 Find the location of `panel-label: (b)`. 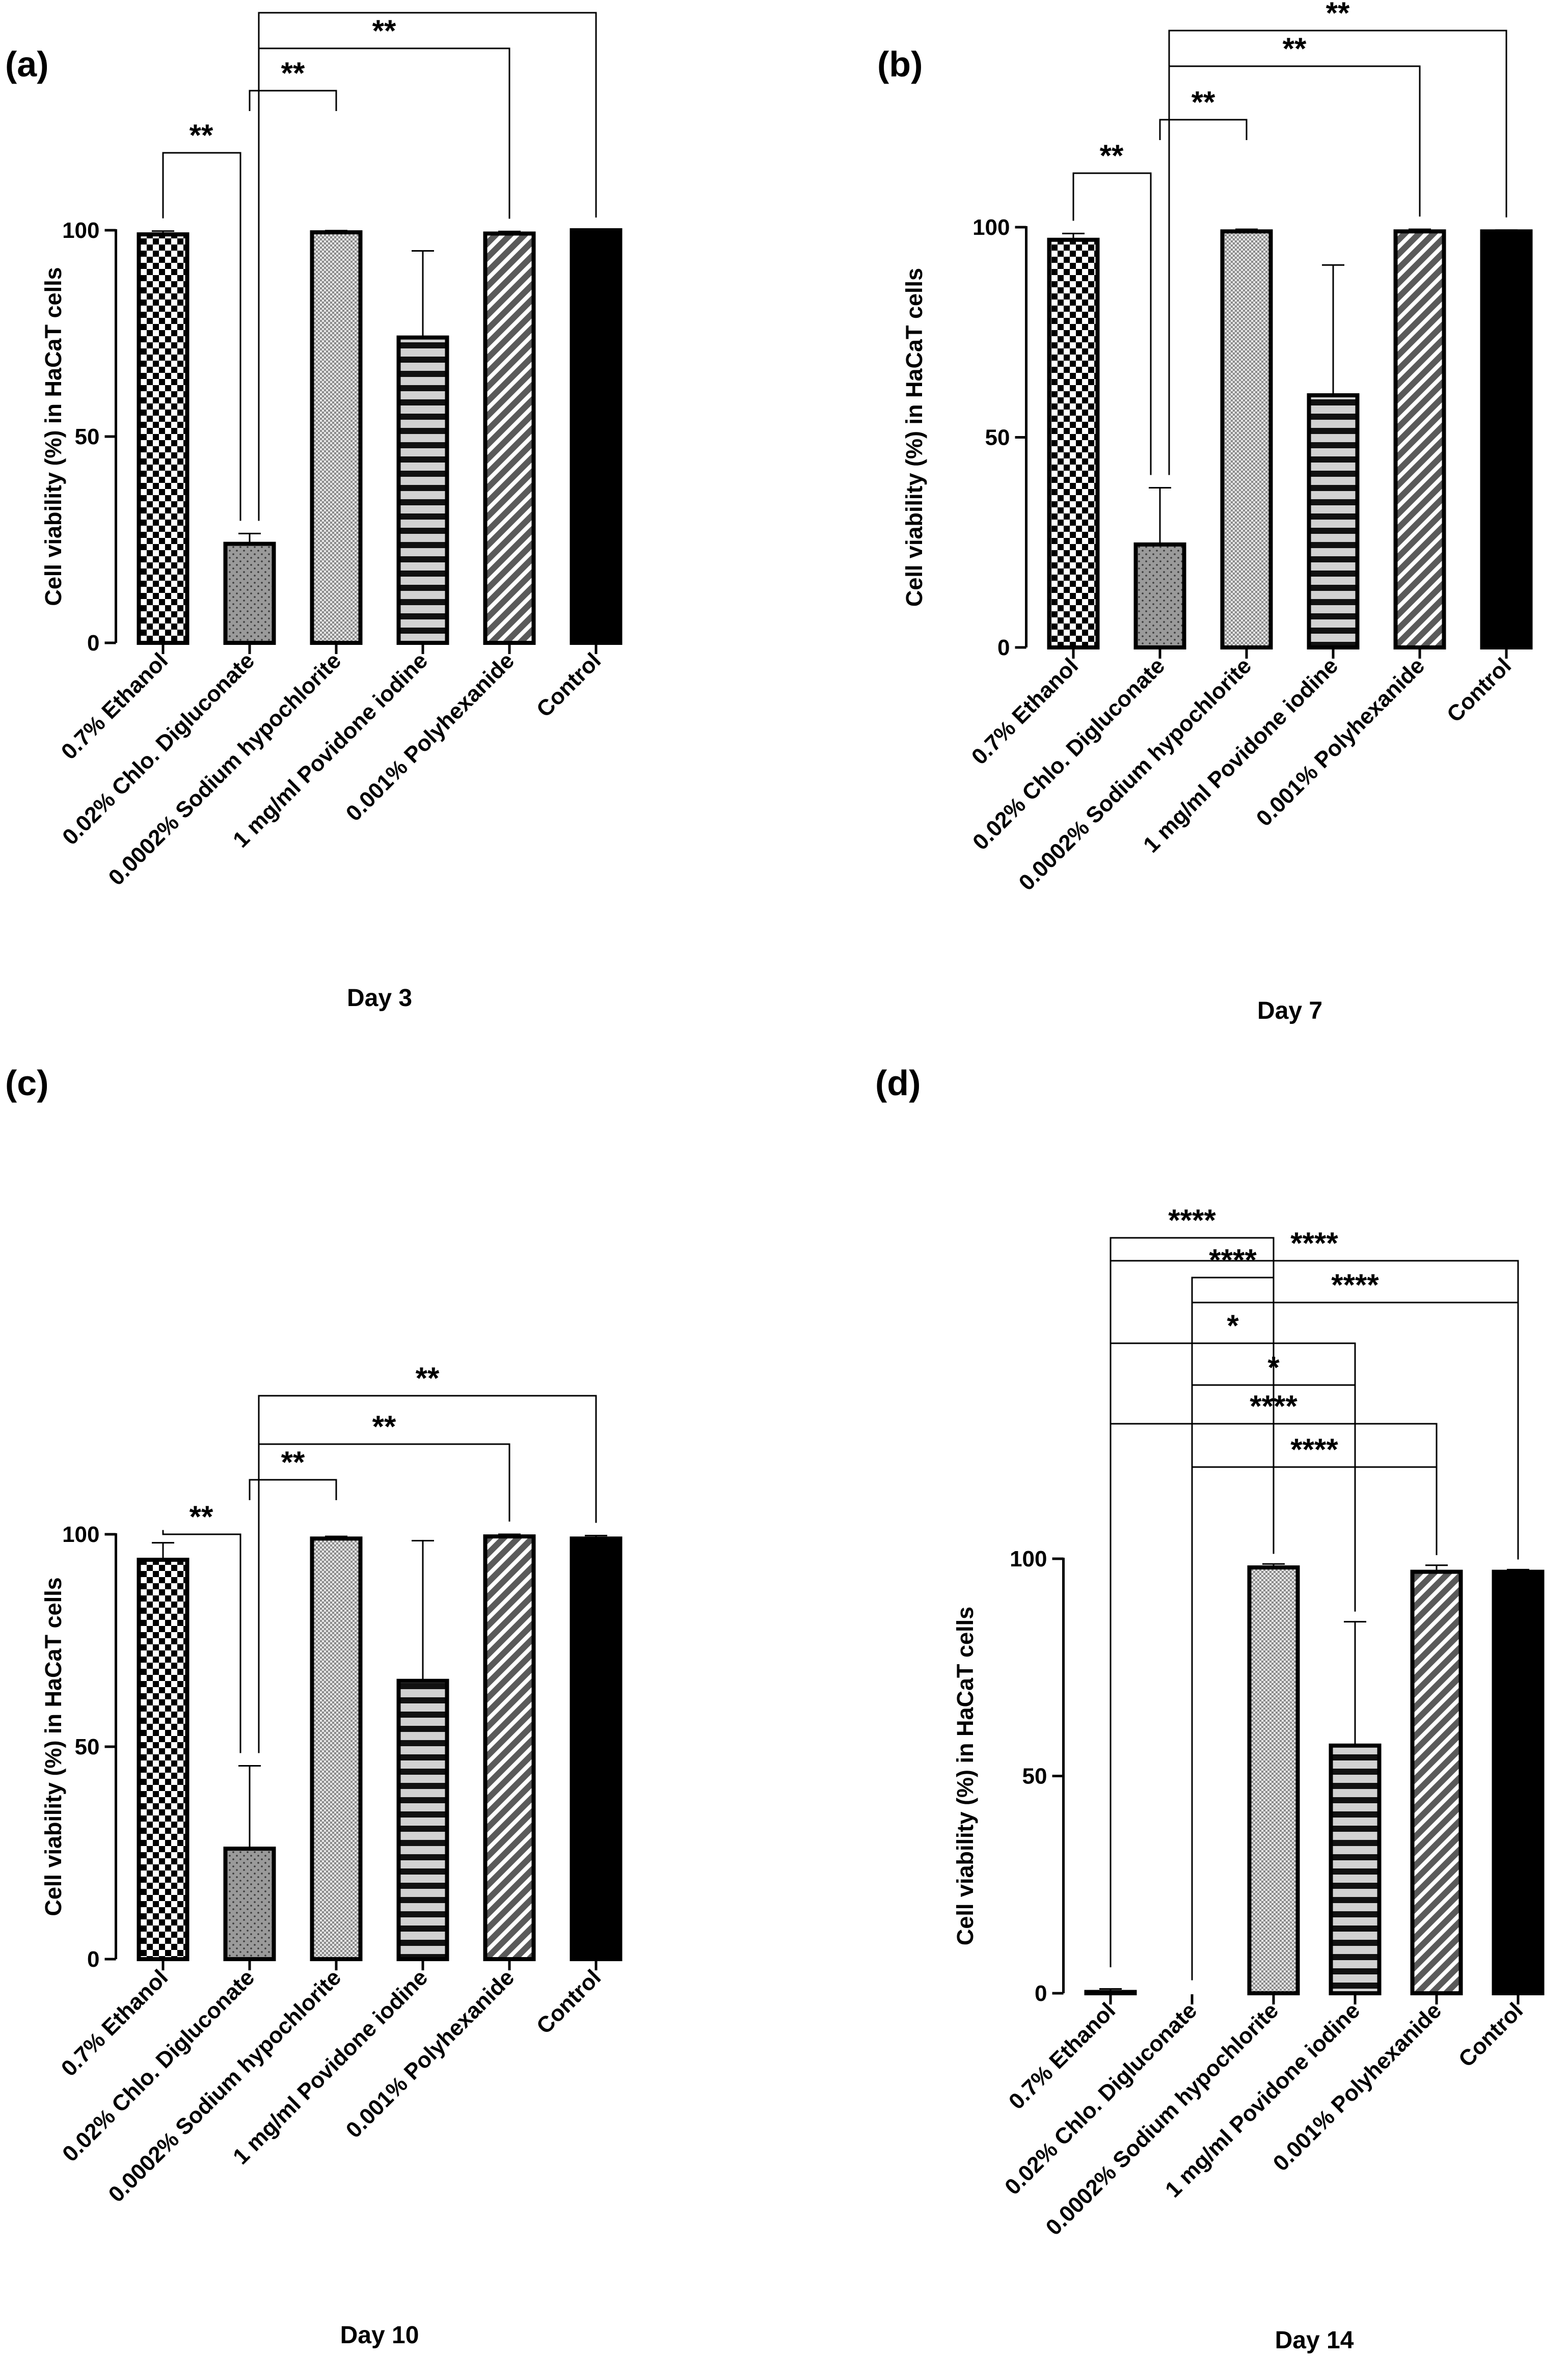

panel-label: (b) is located at coordinates (900, 64).